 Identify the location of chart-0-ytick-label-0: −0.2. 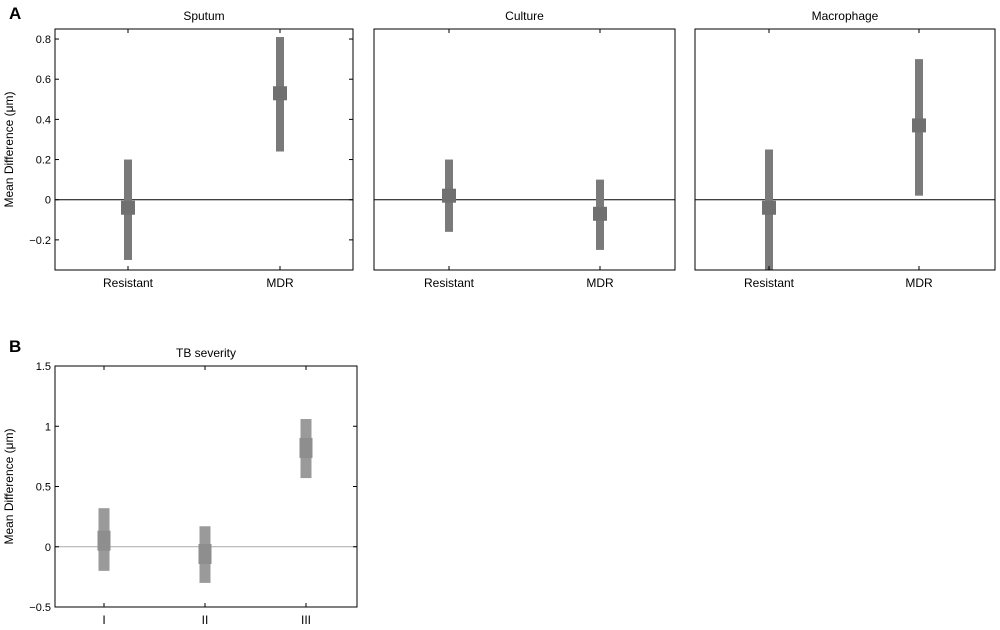
(40, 241).